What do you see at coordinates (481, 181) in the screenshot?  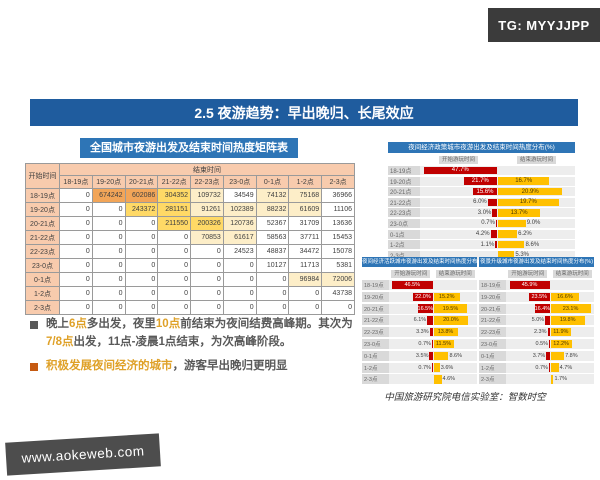 I see `chart-row: 19-20点 21.7% 16.7%` at bounding box center [481, 181].